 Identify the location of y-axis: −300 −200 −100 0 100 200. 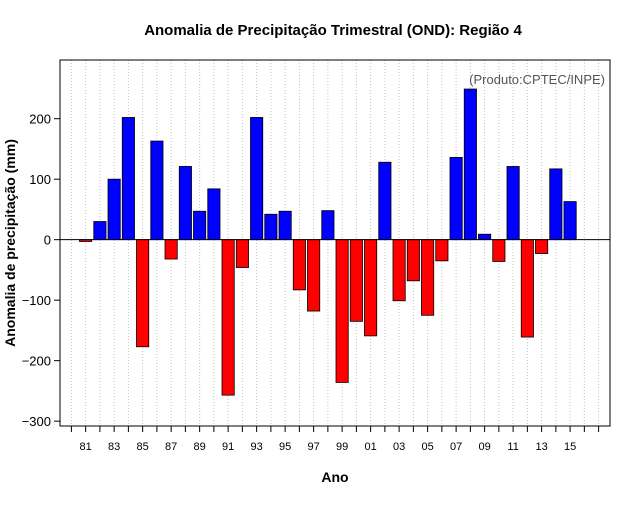
(41, 270).